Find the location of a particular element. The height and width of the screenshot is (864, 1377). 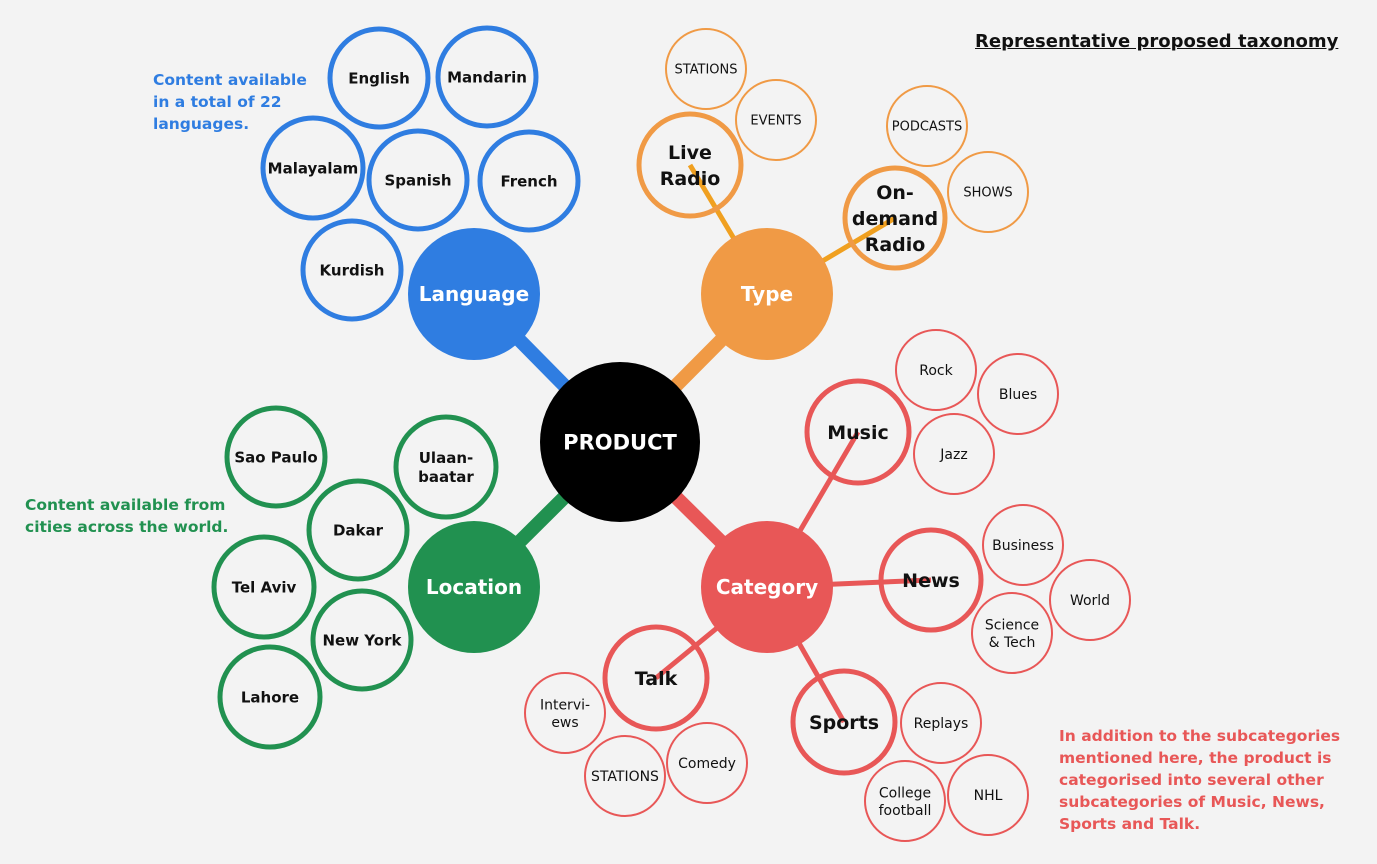

sports-college-football-circle is located at coordinates (905, 801).